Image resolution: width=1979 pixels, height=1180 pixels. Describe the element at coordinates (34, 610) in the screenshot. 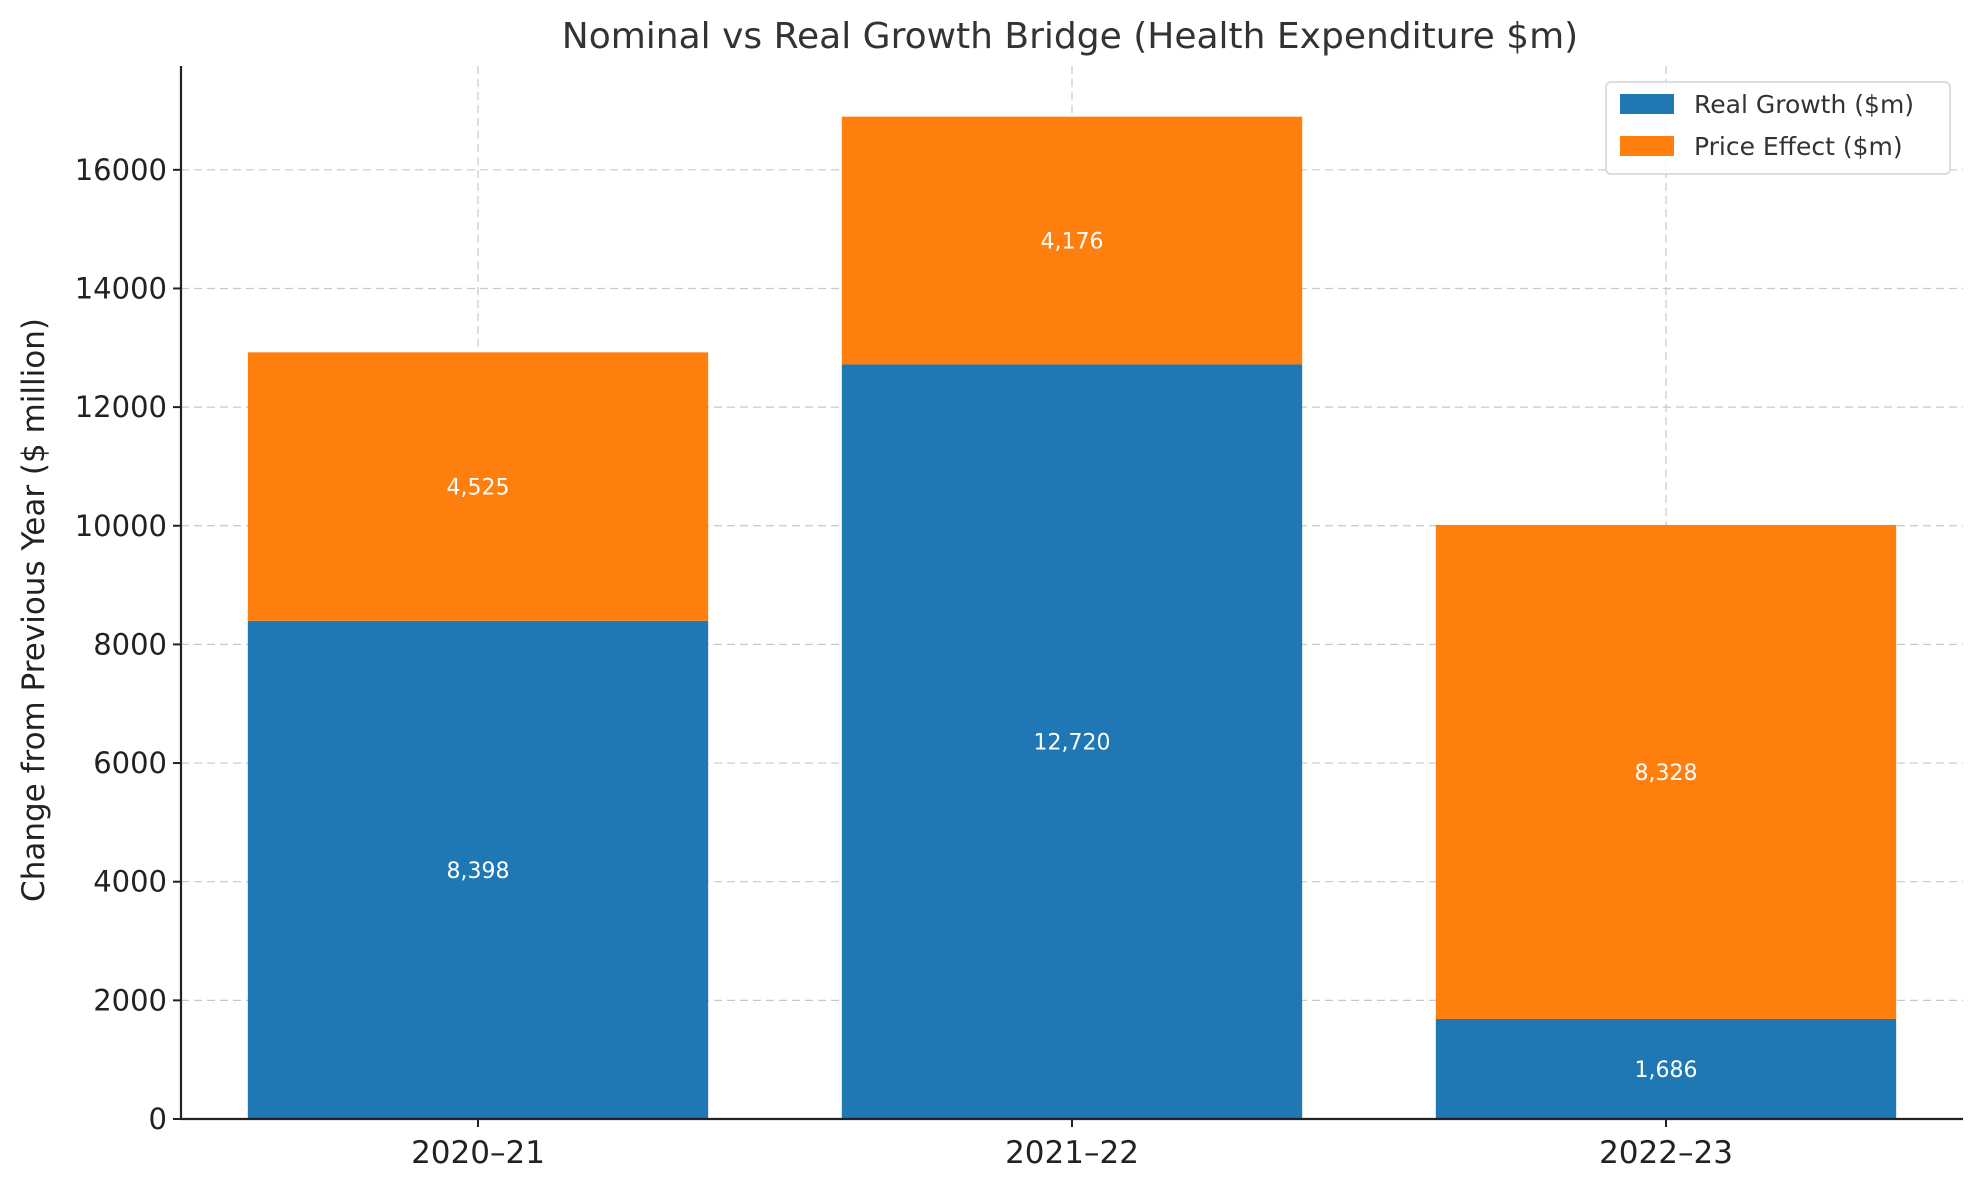

I see `y-axis-label: Change from Previous Year ($ million)` at that location.